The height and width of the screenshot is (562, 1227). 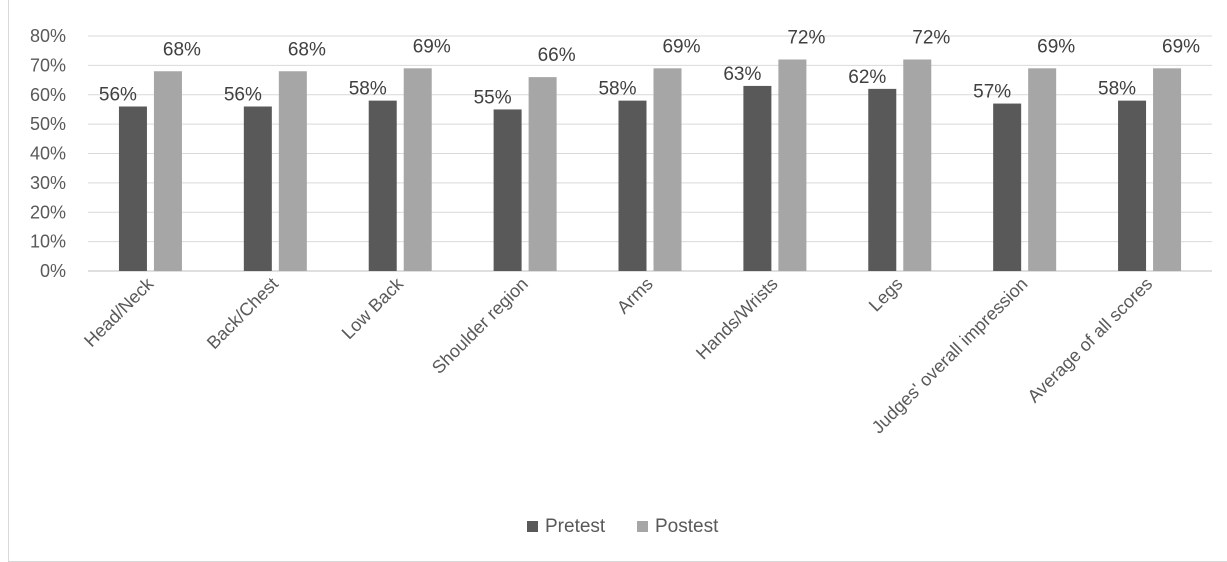 I want to click on legend: Pretest Postest, so click(x=623, y=526).